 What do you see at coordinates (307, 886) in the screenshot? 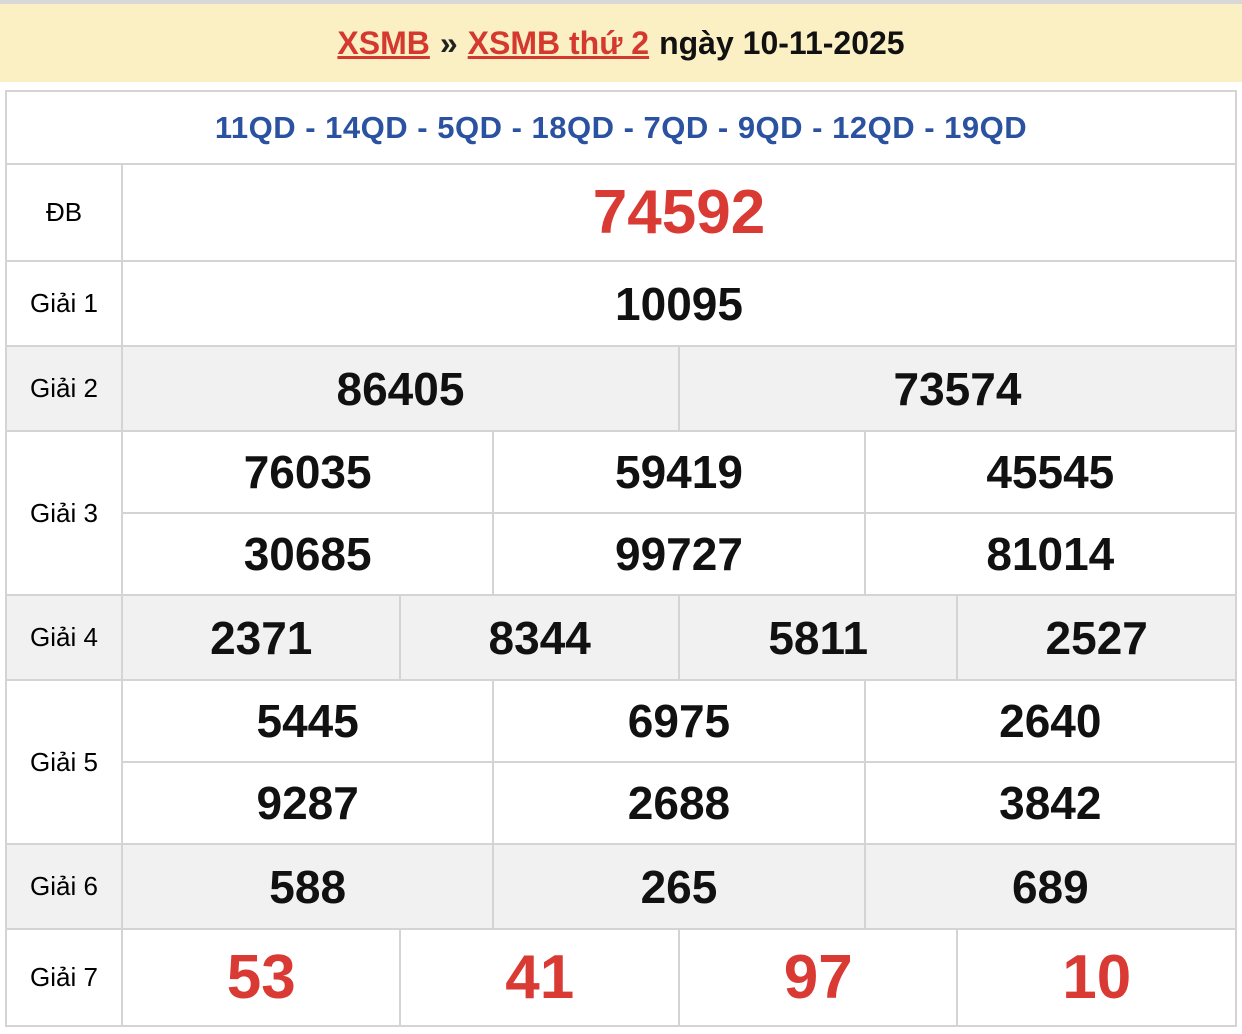
I see `prize-number: 588` at bounding box center [307, 886].